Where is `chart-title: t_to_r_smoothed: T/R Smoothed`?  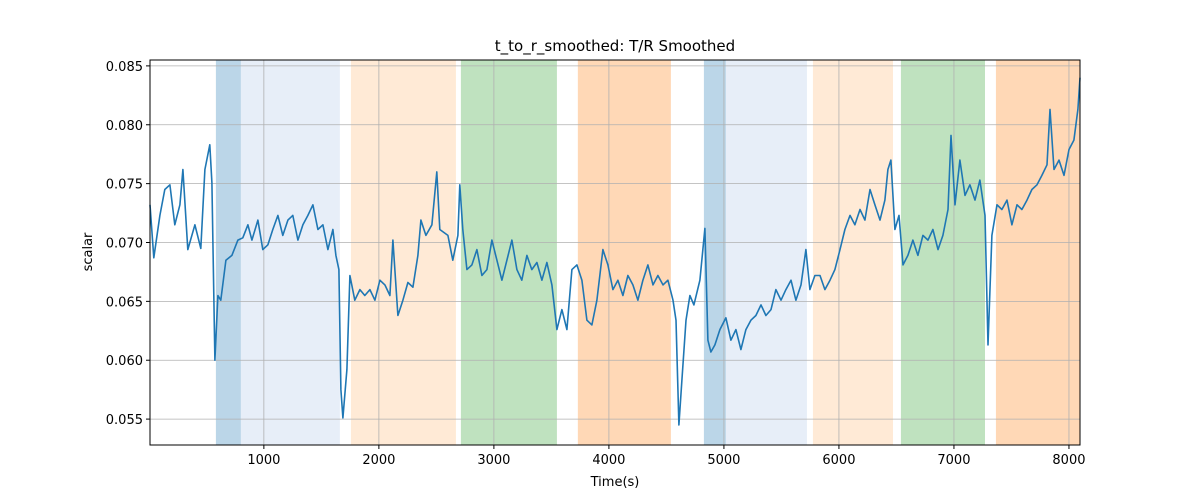 chart-title: t_to_r_smoothed: T/R Smoothed is located at coordinates (615, 46).